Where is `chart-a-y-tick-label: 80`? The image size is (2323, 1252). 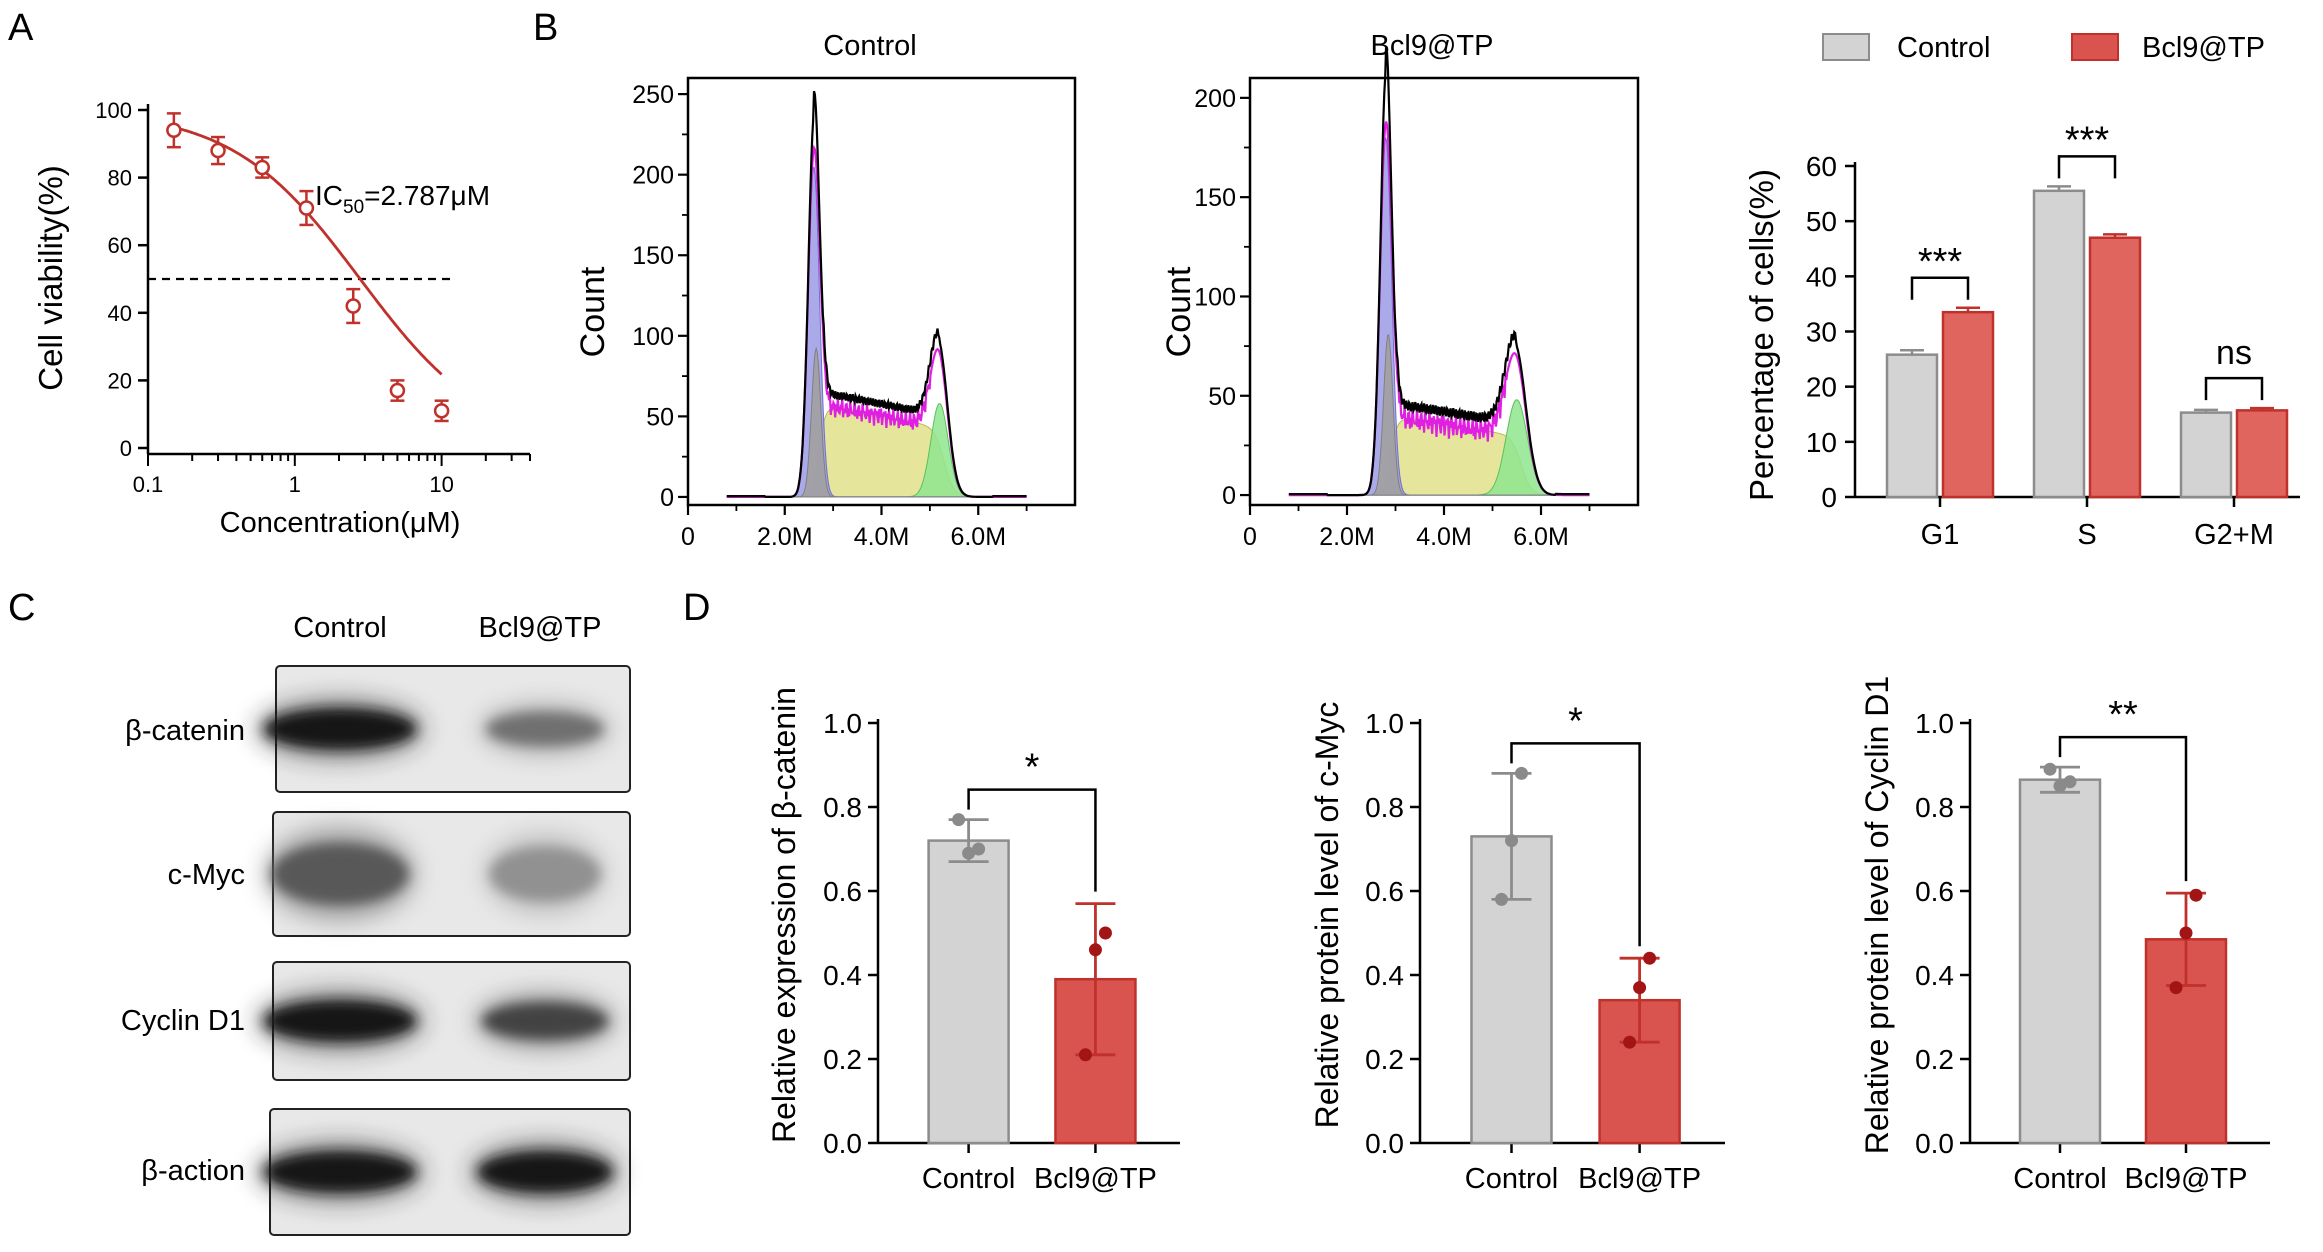
chart-a-y-tick-label: 80 is located at coordinates (120, 178).